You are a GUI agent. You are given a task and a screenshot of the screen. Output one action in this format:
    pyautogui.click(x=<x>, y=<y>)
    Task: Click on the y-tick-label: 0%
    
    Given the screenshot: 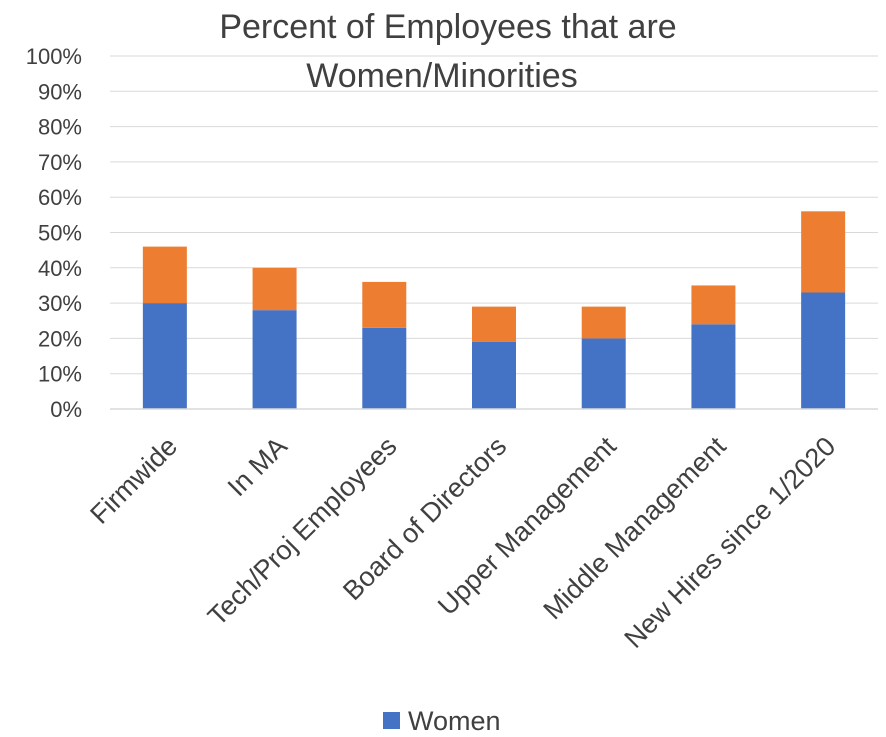 What is the action you would take?
    pyautogui.click(x=66, y=409)
    